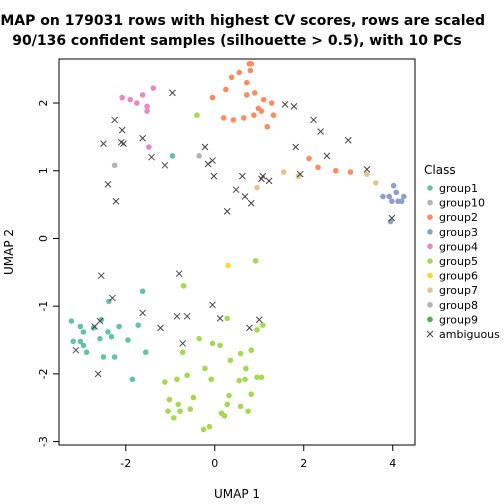  Describe the element at coordinates (237, 494) in the screenshot. I see `x-axis-label: UMAP 1` at that location.